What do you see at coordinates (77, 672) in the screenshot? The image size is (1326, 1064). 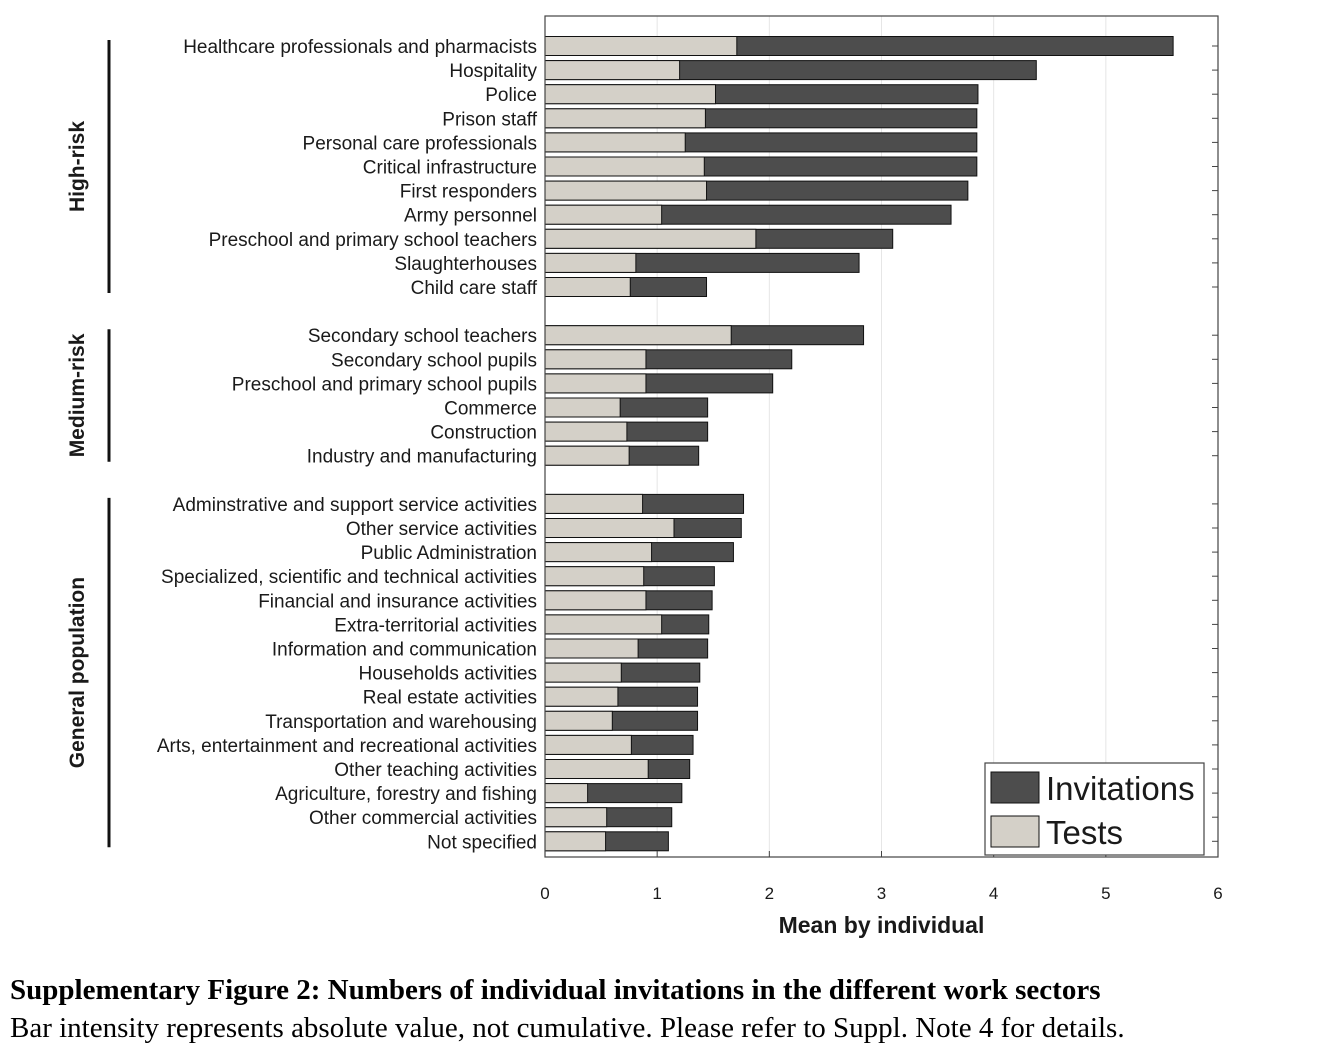 I see `group-label-general-population: General population` at bounding box center [77, 672].